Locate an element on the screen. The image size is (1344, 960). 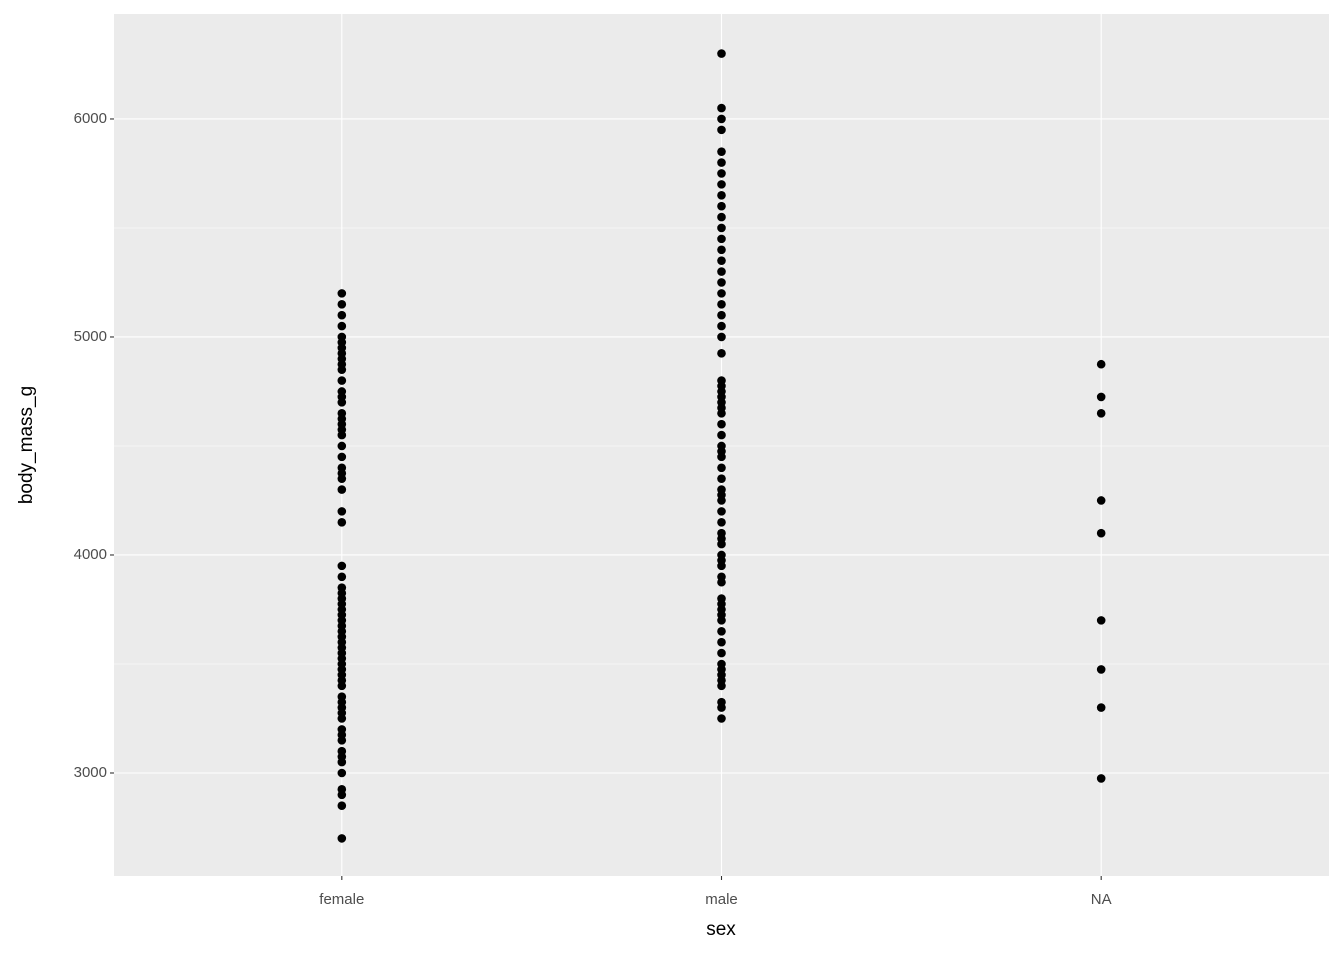
x-tick-label: male is located at coordinates (721, 899).